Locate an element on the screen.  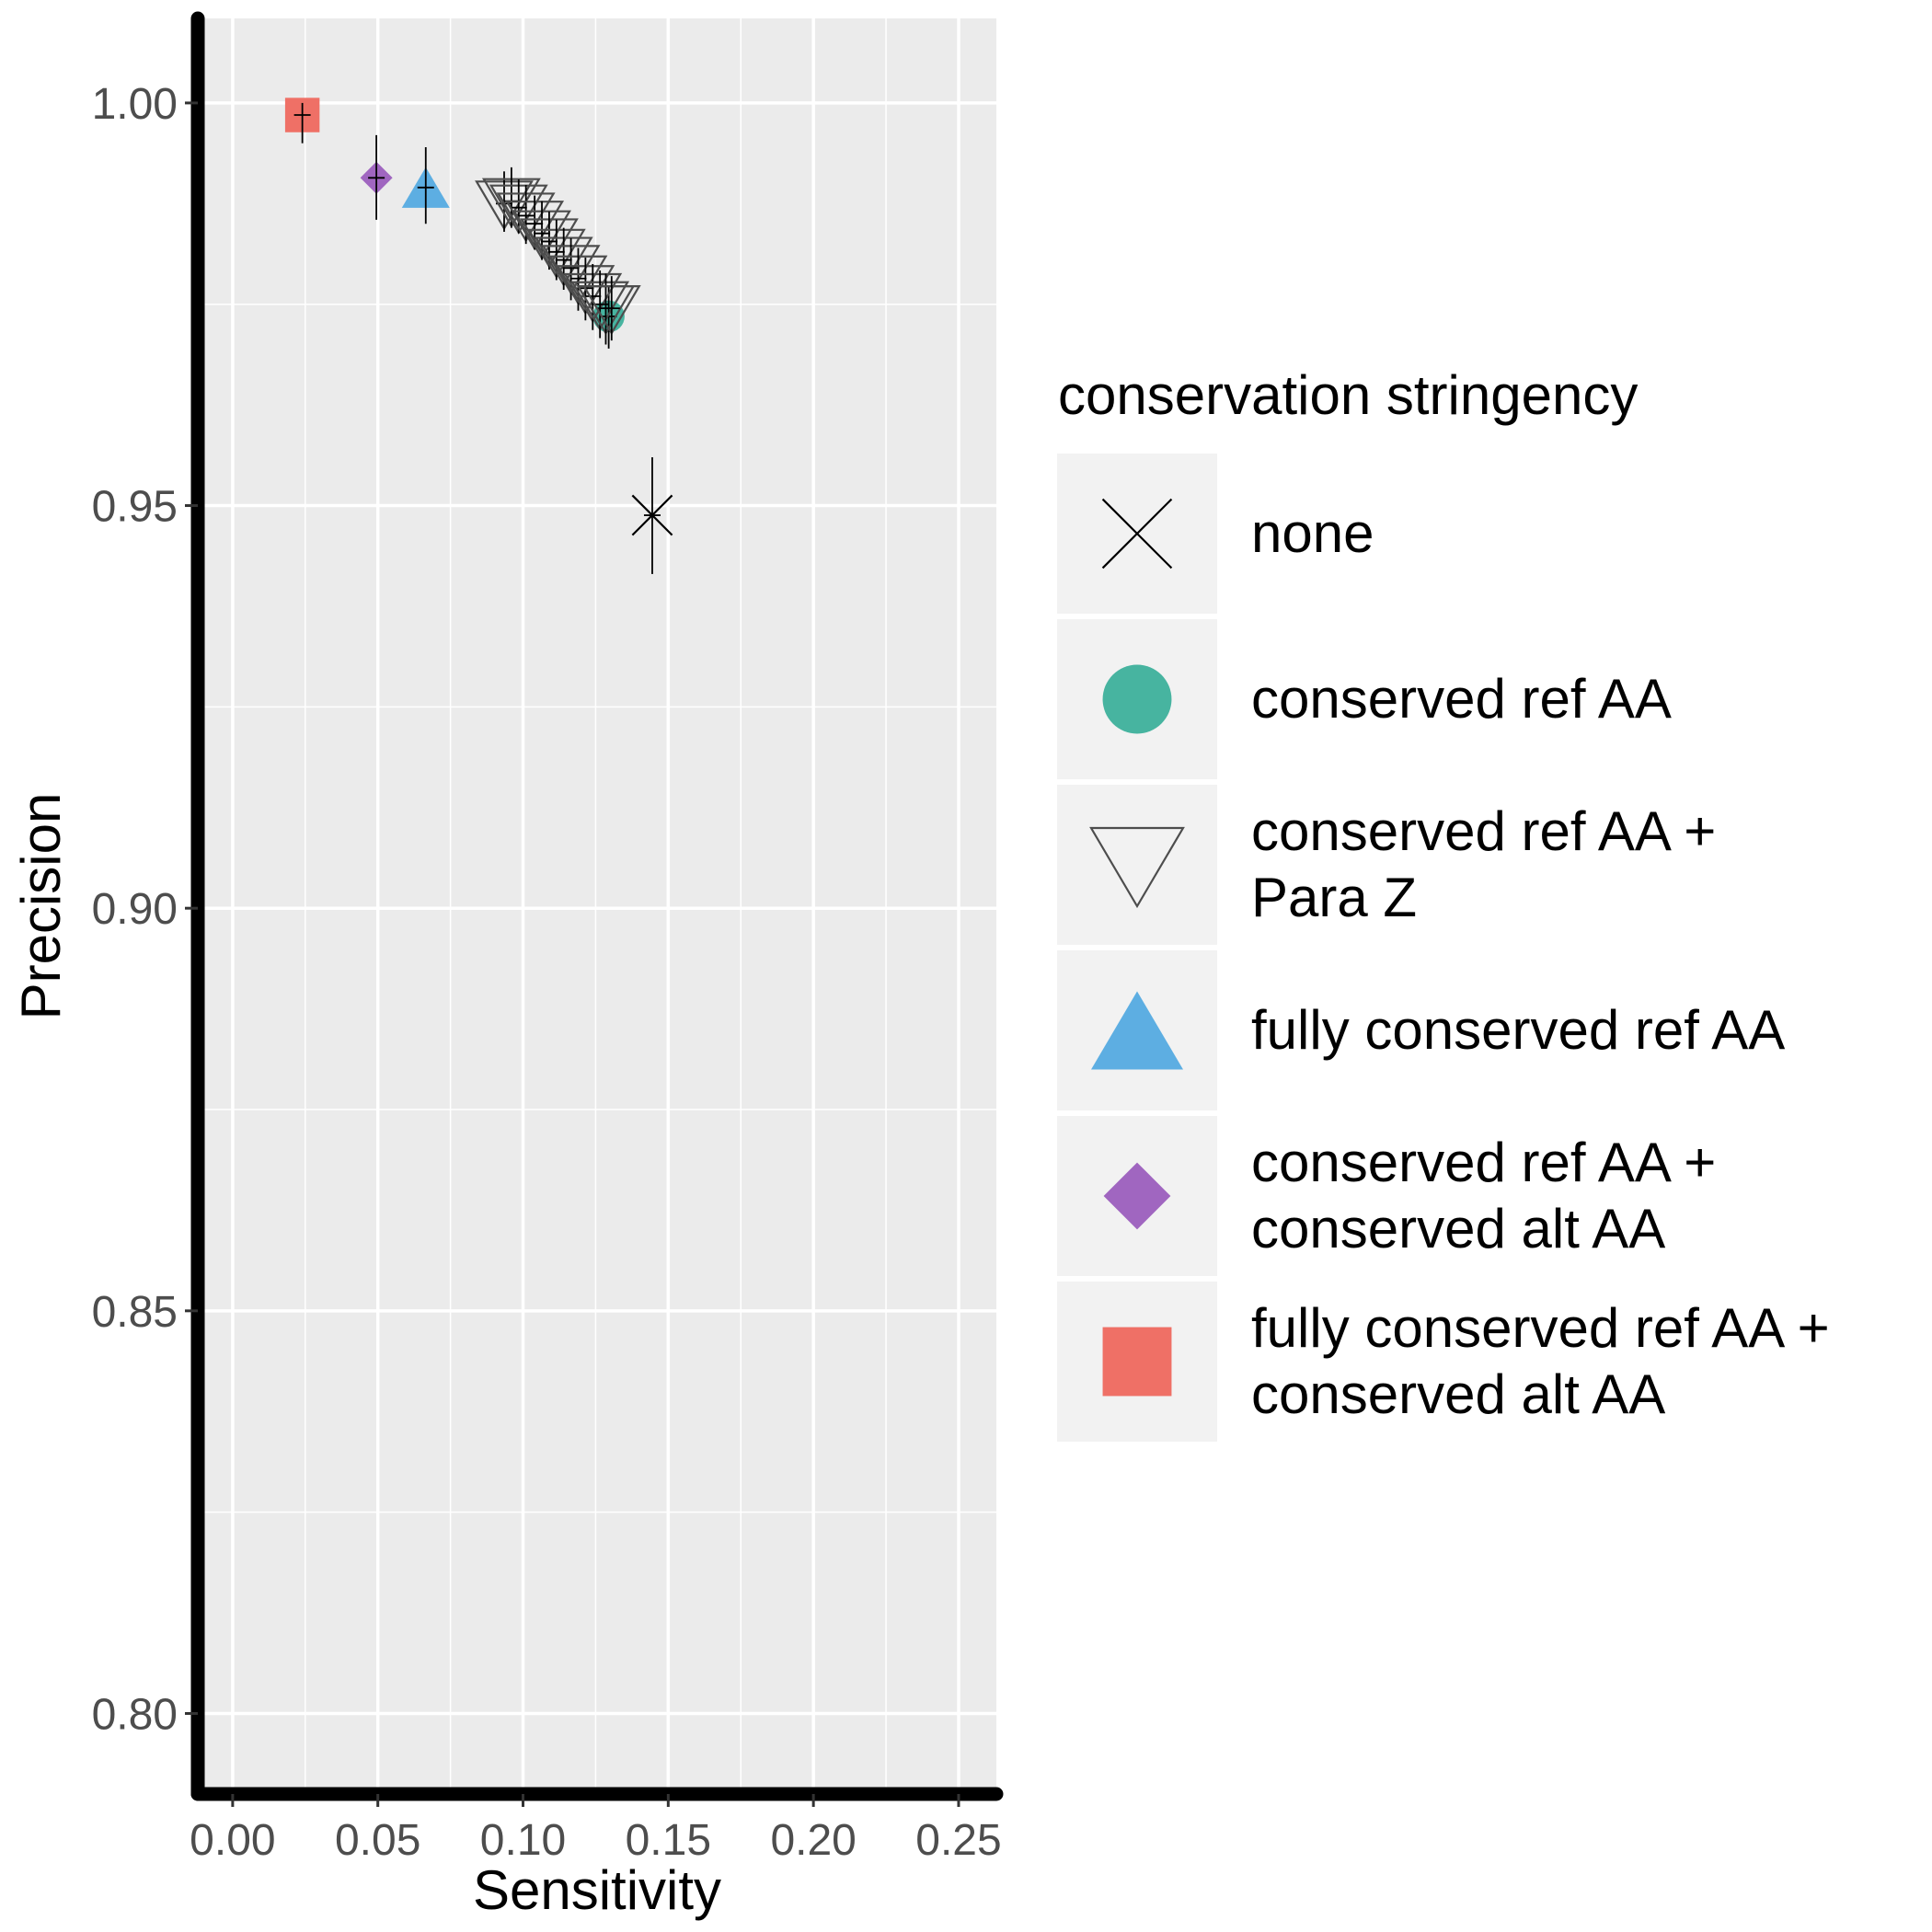
data-points is located at coordinates (478, 336).